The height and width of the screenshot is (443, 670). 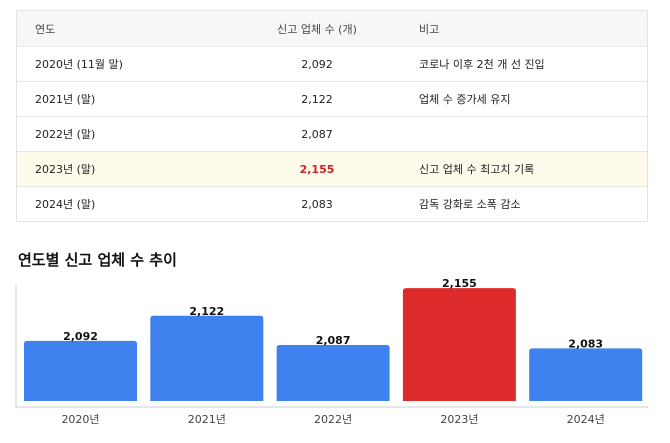 I want to click on cell-year: 2021년 (말), so click(x=125, y=99).